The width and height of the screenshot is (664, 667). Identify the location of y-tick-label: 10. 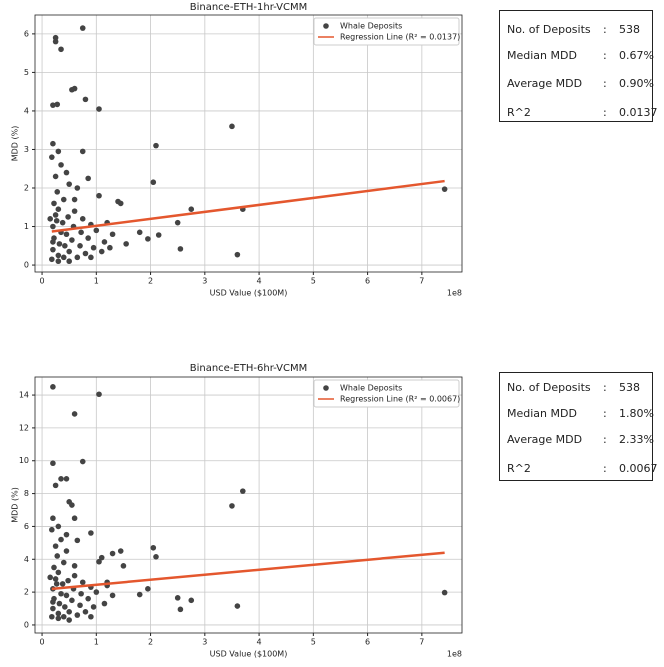
(24, 460).